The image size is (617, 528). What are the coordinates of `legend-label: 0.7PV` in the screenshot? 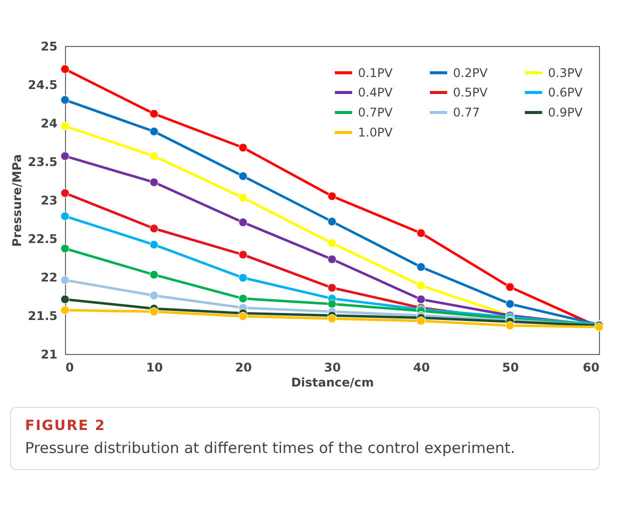 It's located at (376, 113).